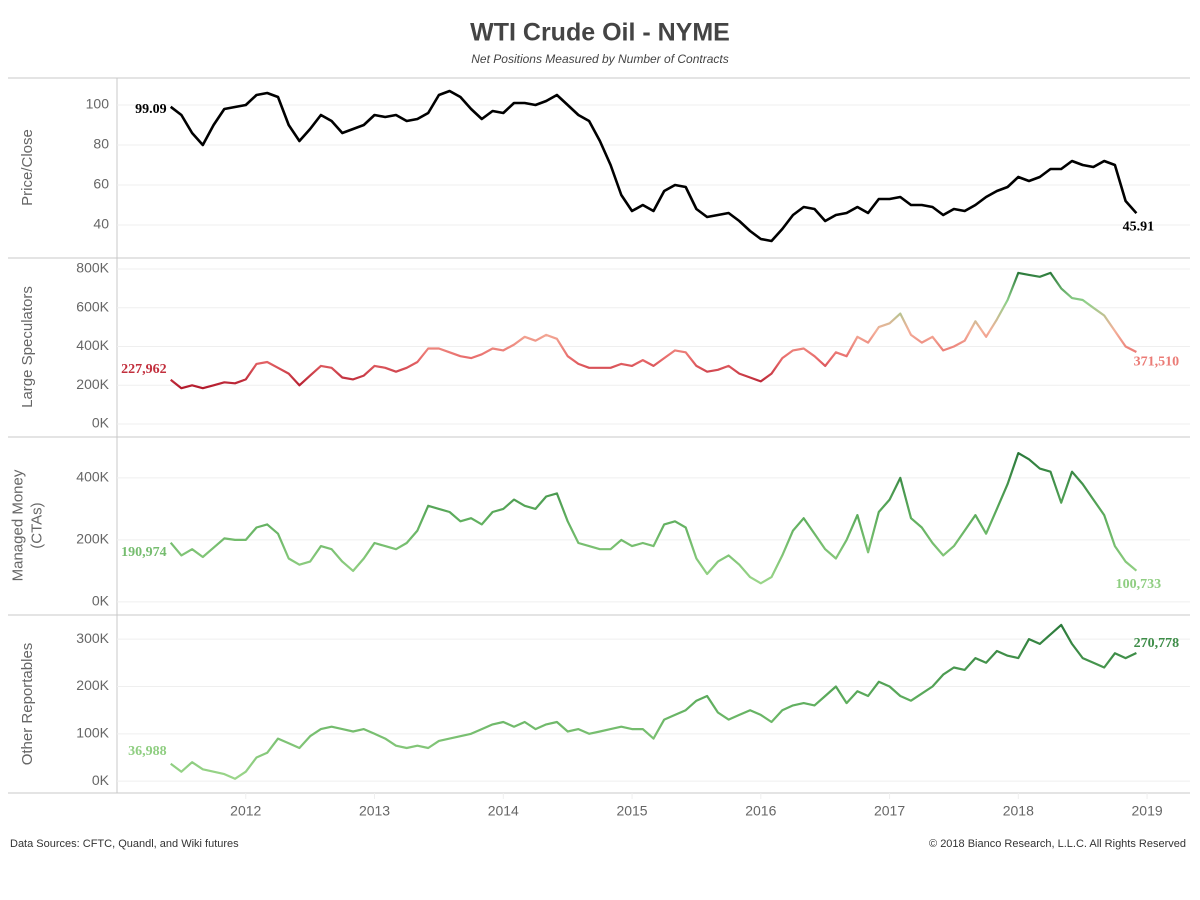 The image size is (1200, 900). Describe the element at coordinates (1157, 643) in the screenshot. I see `value-label: 270,778` at that location.